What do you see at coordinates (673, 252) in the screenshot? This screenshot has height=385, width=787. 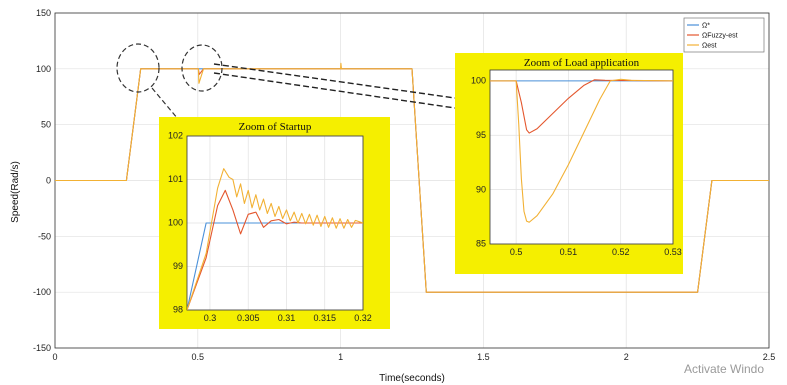 I see `inset-1-x-tick-label: 0.53` at bounding box center [673, 252].